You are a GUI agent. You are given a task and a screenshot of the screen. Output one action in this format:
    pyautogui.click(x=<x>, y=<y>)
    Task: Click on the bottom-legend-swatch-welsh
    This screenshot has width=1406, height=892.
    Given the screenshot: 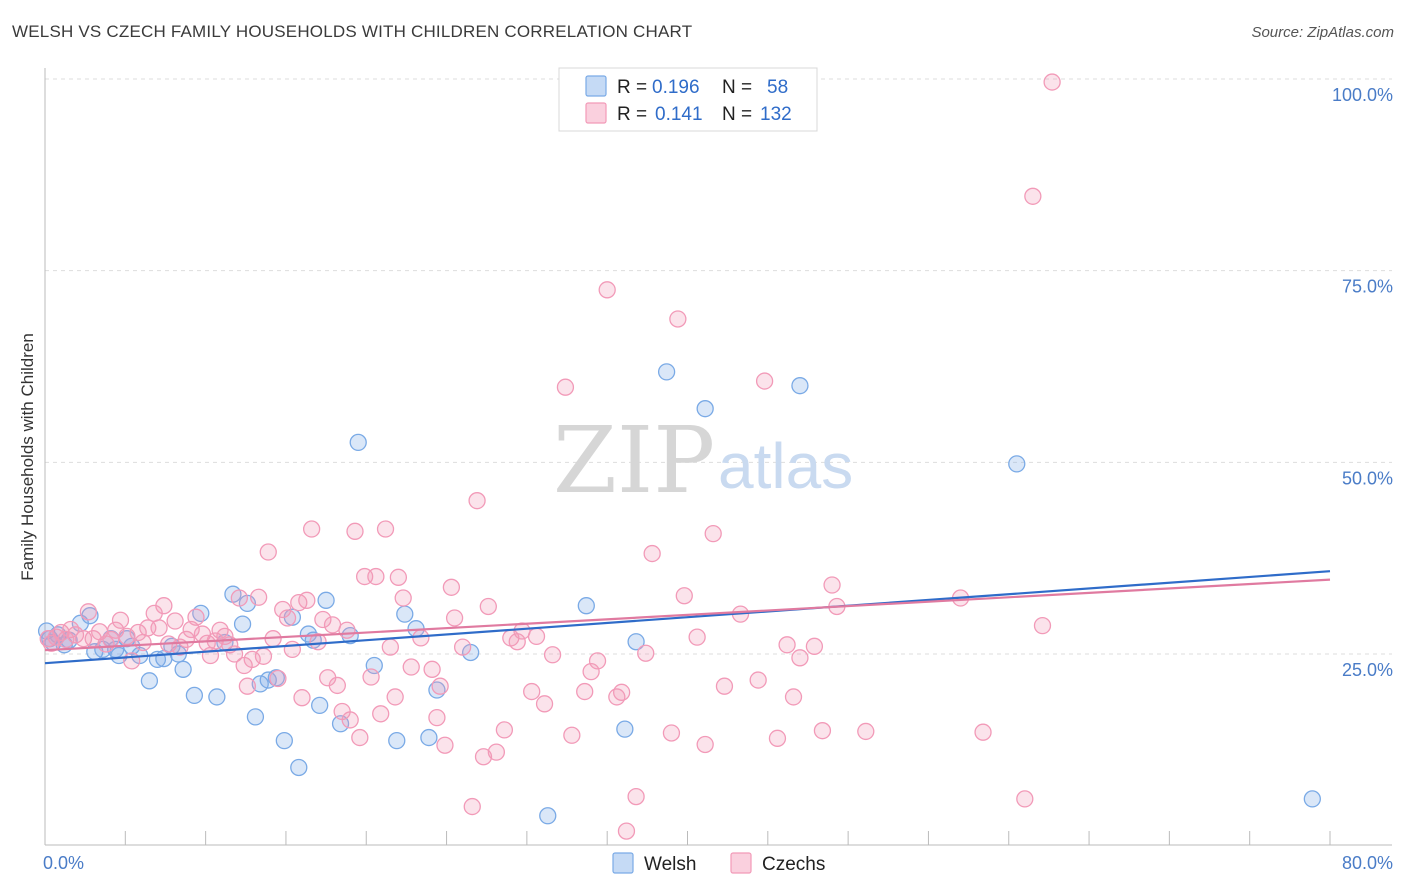 What is the action you would take?
    pyautogui.click(x=623, y=863)
    